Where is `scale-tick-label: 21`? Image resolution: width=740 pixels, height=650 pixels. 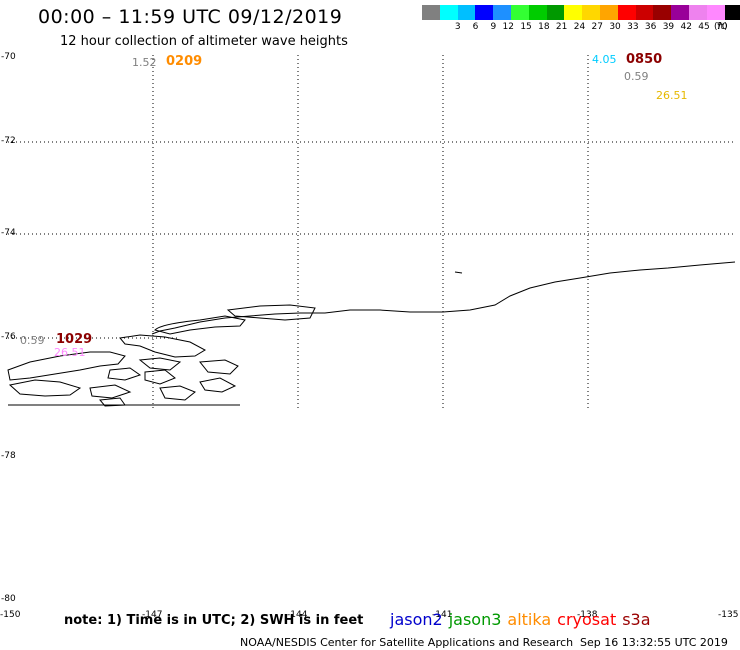 scale-tick-label: 21 is located at coordinates (561, 27).